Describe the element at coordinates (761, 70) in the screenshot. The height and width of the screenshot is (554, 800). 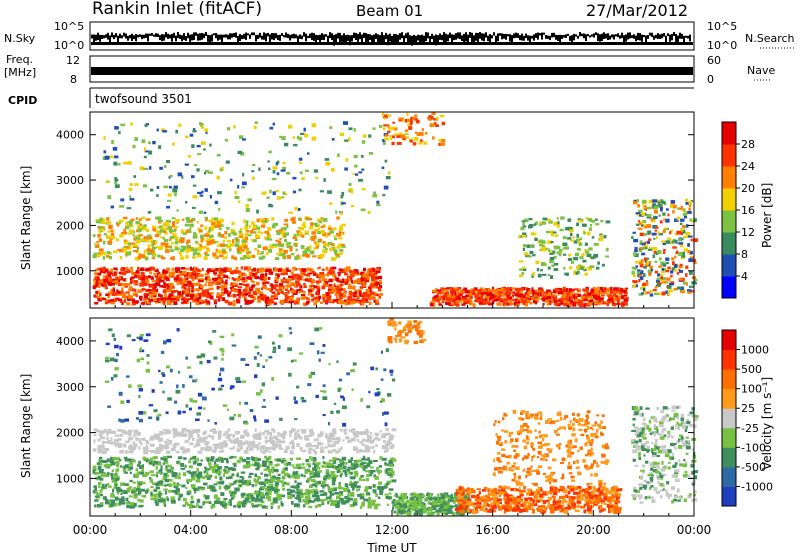
I see `nave-label: Nave` at that location.